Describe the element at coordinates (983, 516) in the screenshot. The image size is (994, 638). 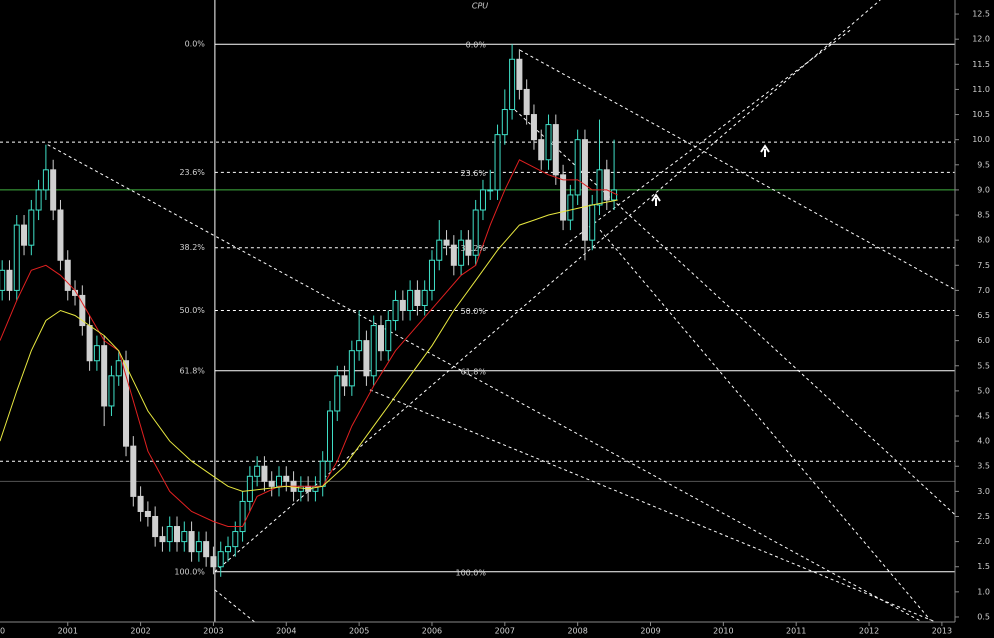
I see `y-tick-label: 2.5` at that location.